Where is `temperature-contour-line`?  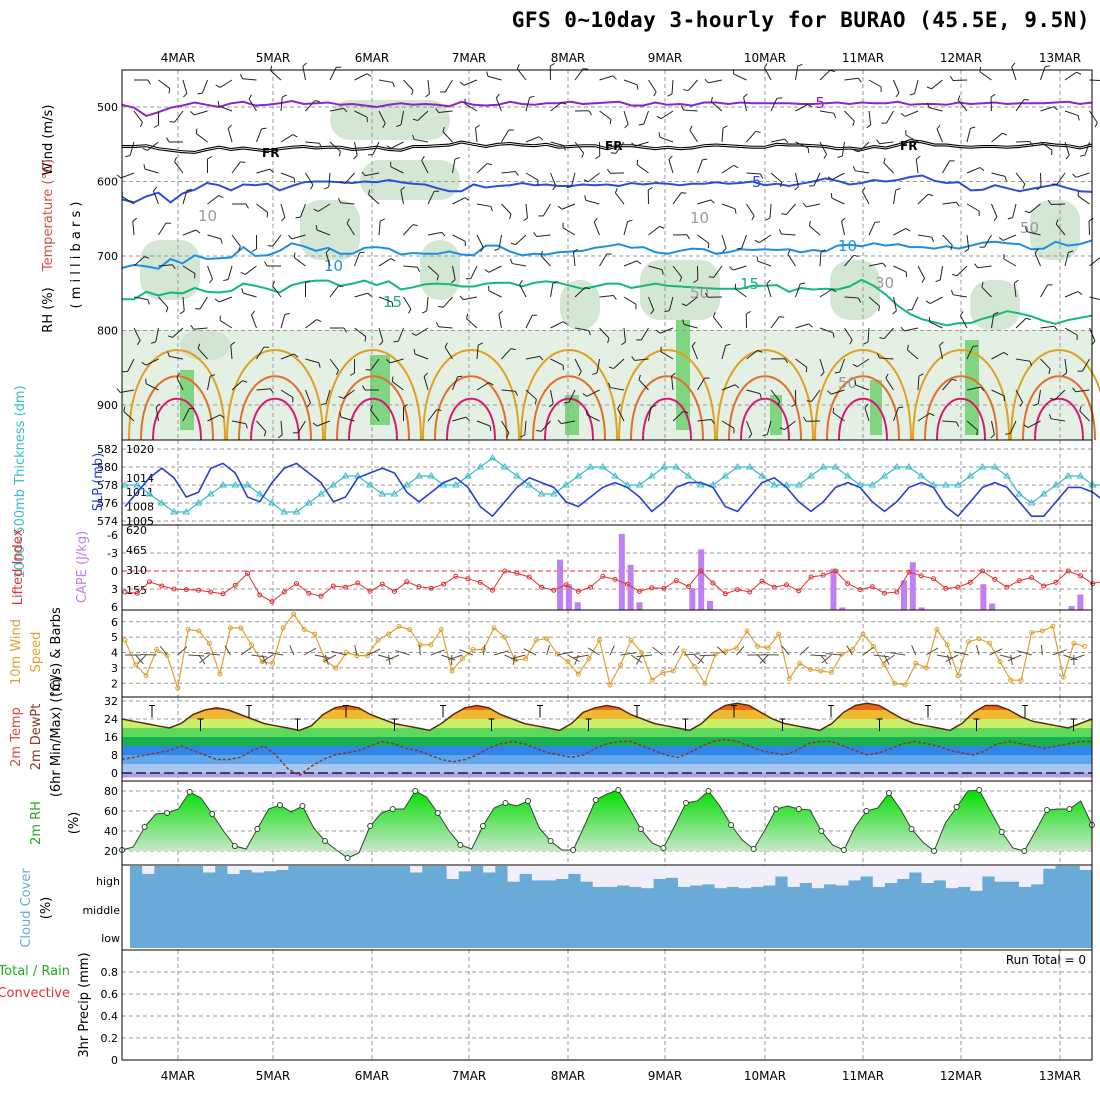 temperature-contour-line is located at coordinates (607, 302).